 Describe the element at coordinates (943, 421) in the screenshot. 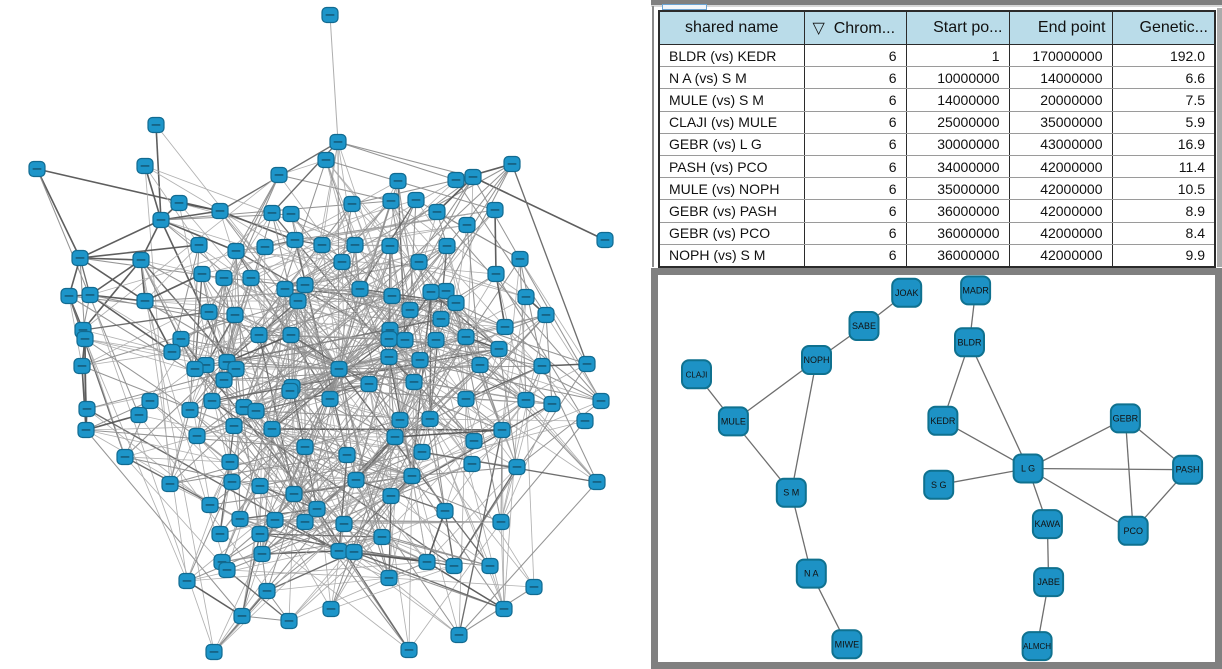

I see `svg-text: KEDR` at that location.